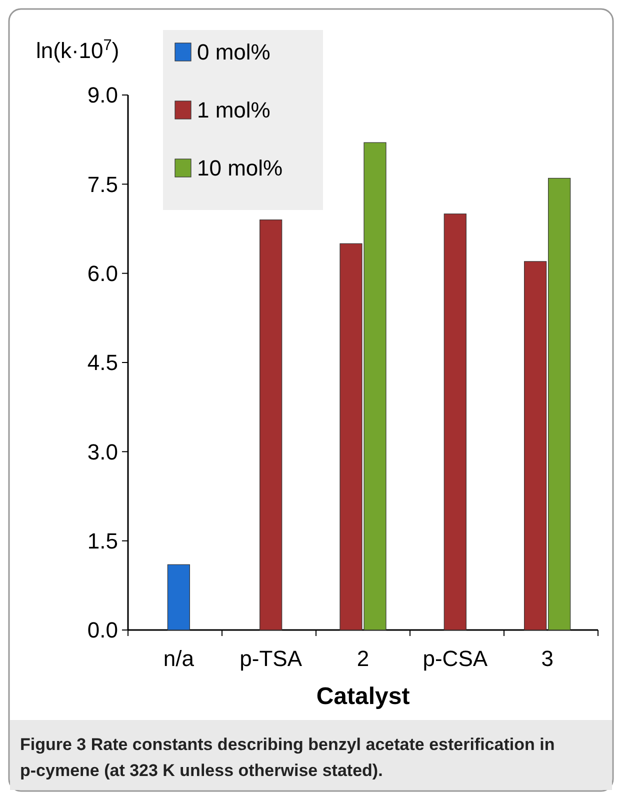  Describe the element at coordinates (102, 541) in the screenshot. I see `y-tick-label: 1.5` at that location.